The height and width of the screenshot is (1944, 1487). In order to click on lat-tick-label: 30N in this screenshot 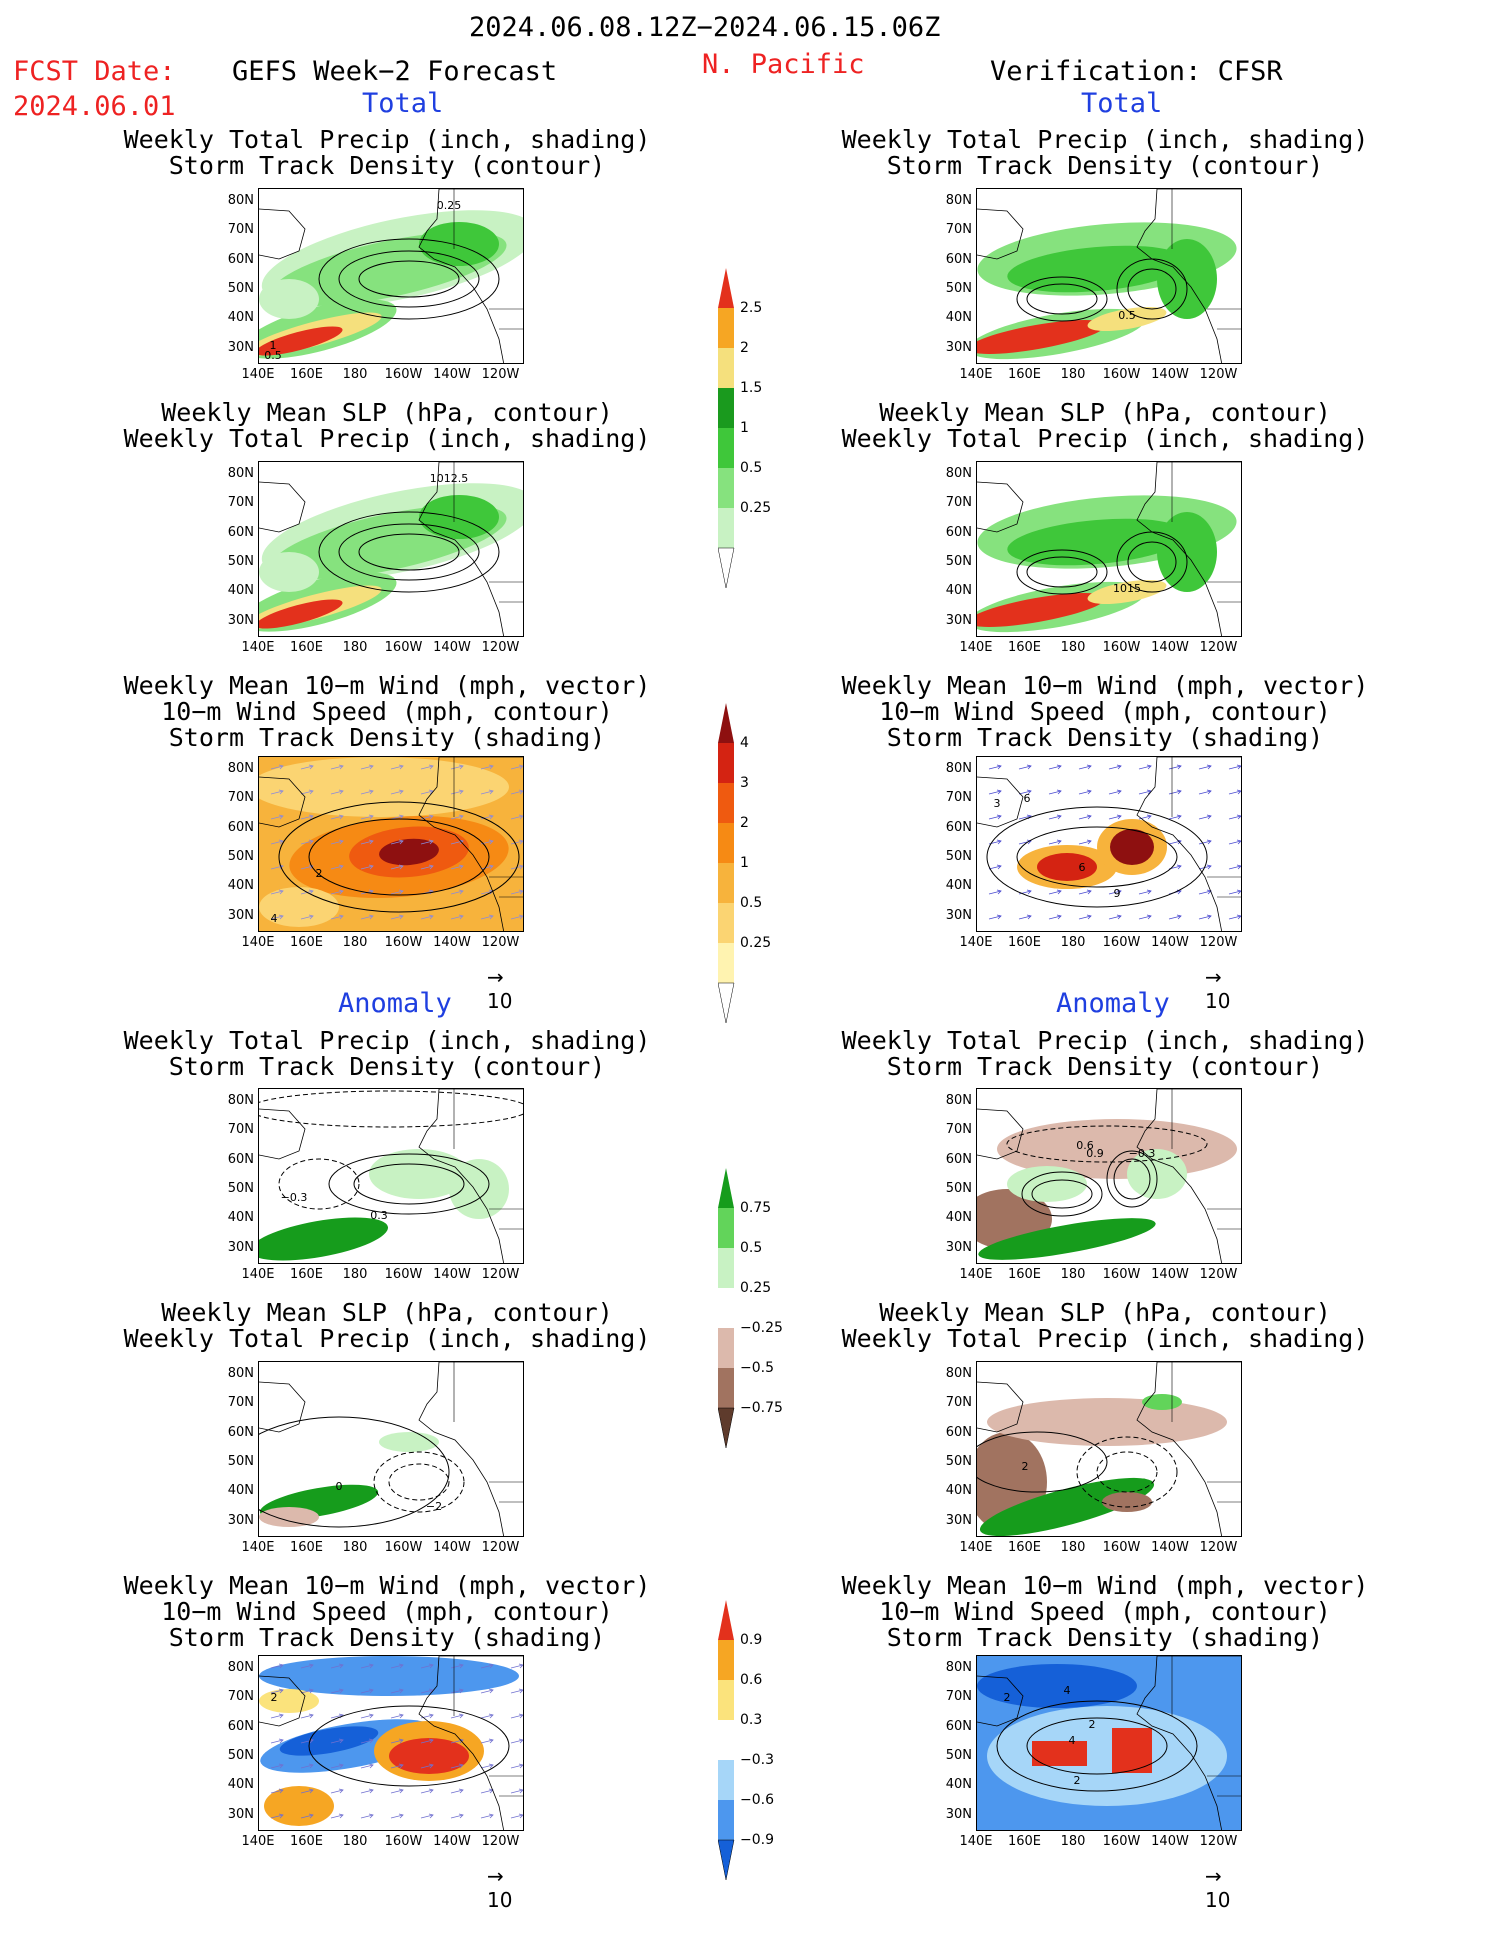, I will do `click(240, 347)`.